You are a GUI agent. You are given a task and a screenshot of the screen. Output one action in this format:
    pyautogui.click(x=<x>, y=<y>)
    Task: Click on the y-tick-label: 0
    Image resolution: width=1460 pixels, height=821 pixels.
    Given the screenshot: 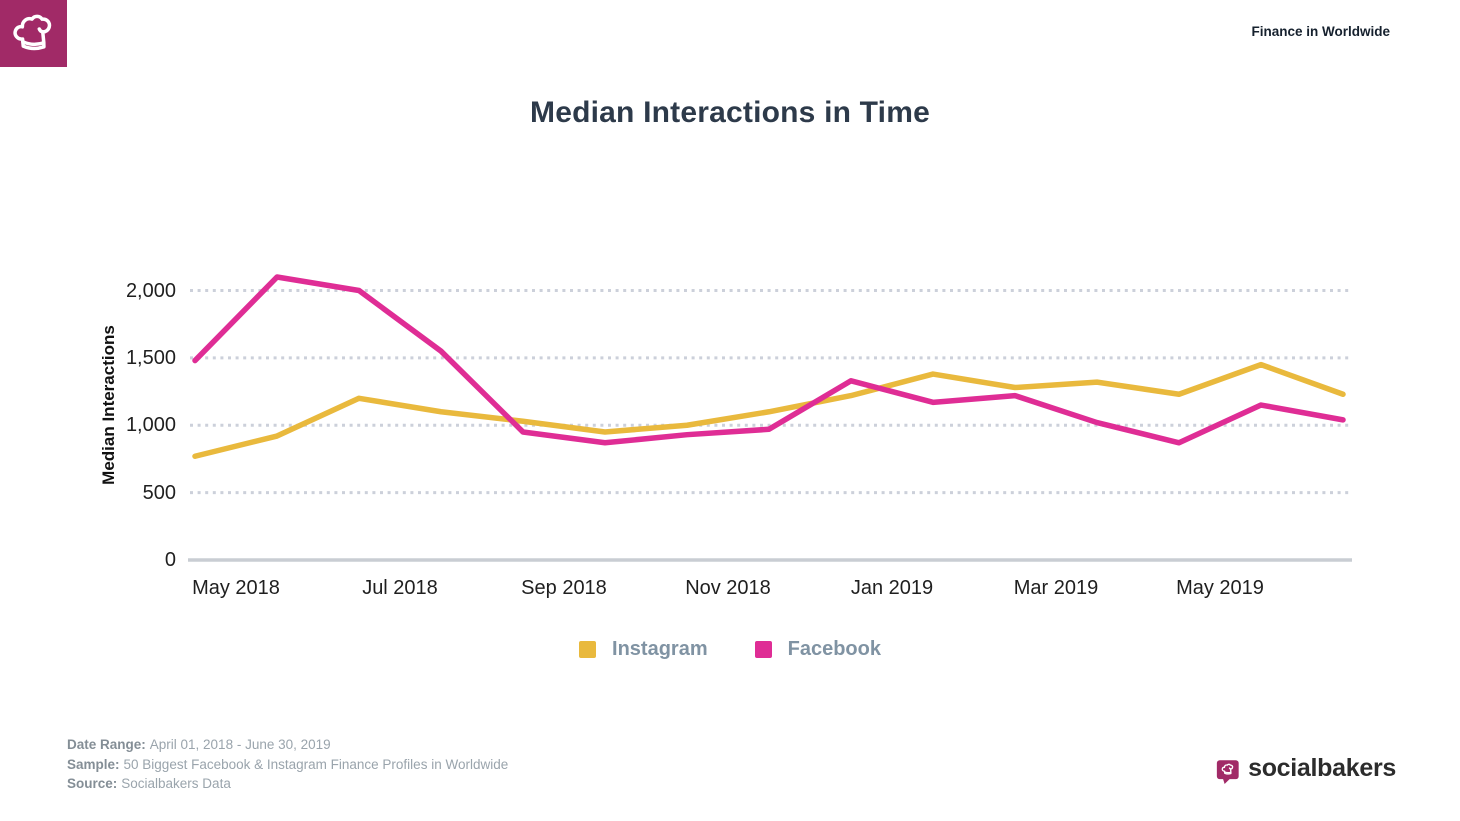 What is the action you would take?
    pyautogui.click(x=170, y=560)
    